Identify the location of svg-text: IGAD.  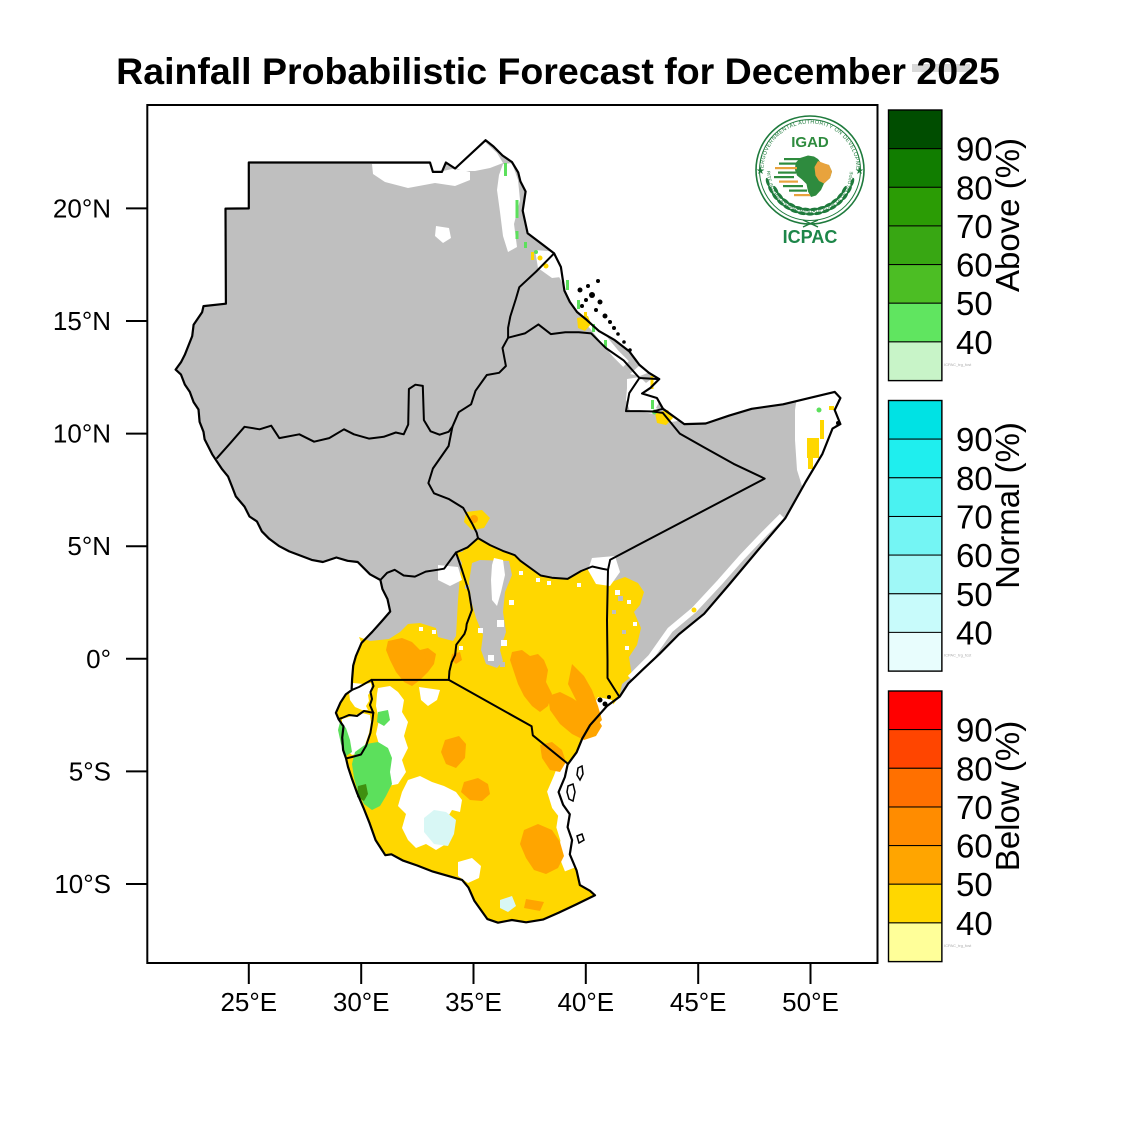
(810, 142).